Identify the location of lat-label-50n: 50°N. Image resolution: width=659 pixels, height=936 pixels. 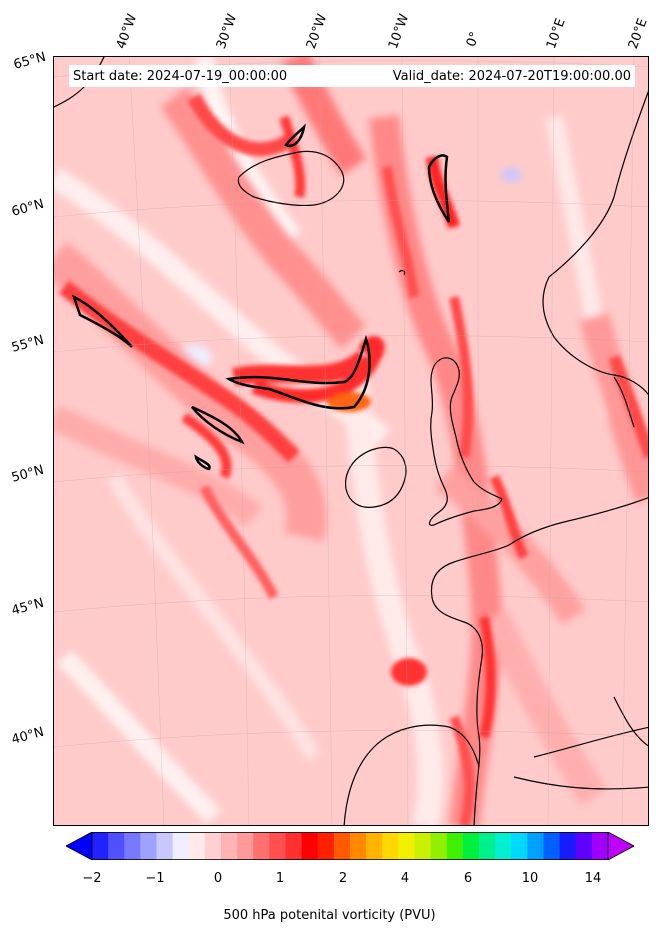
(28, 474).